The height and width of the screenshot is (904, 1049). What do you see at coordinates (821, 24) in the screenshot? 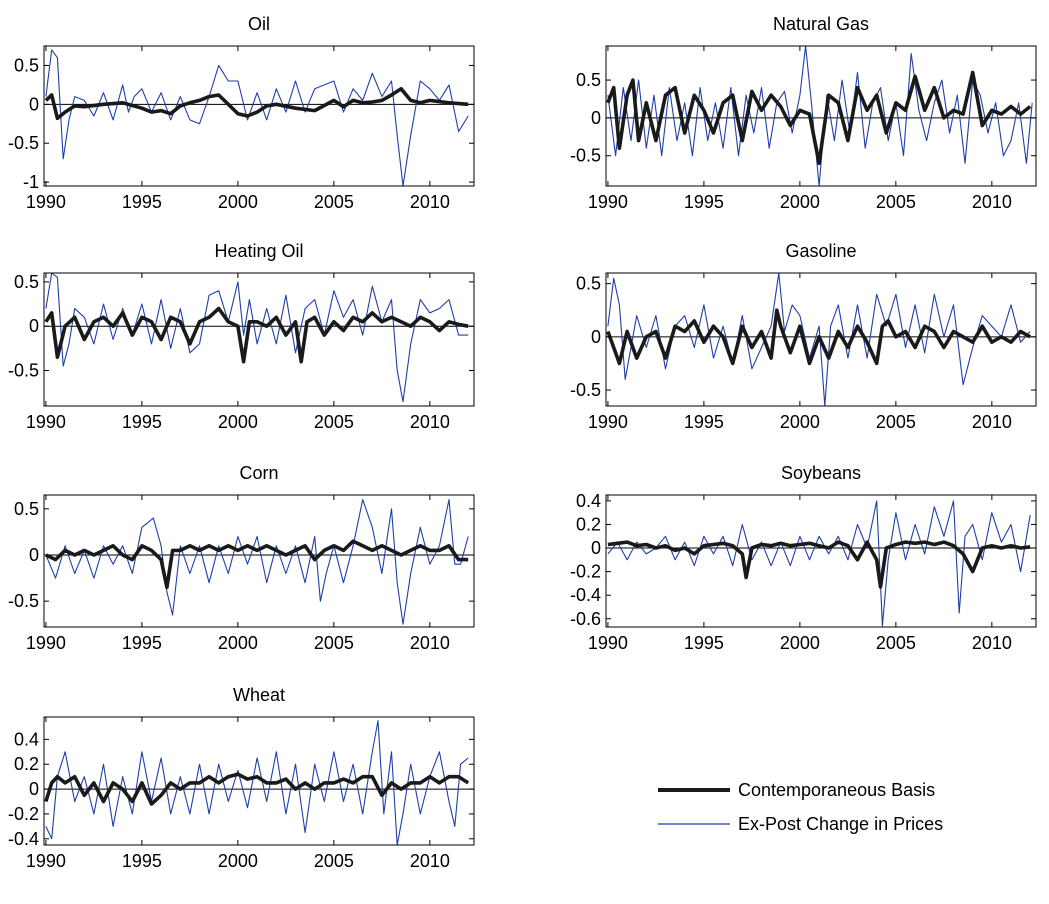
I see `panel-title: Natural Gas` at bounding box center [821, 24].